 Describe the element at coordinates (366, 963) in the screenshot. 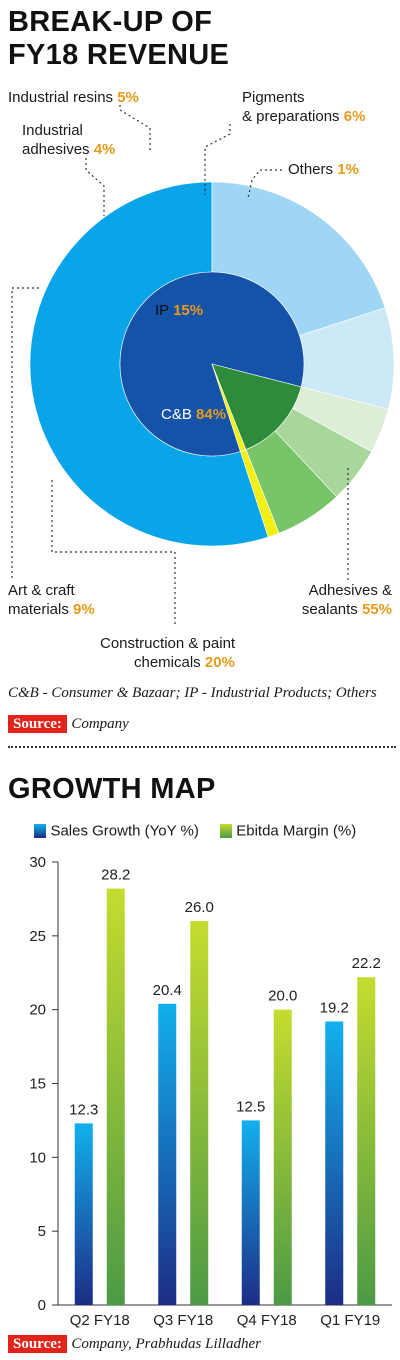

I see `data-label-ebitda-margin-q1-fy19: 22.2` at that location.